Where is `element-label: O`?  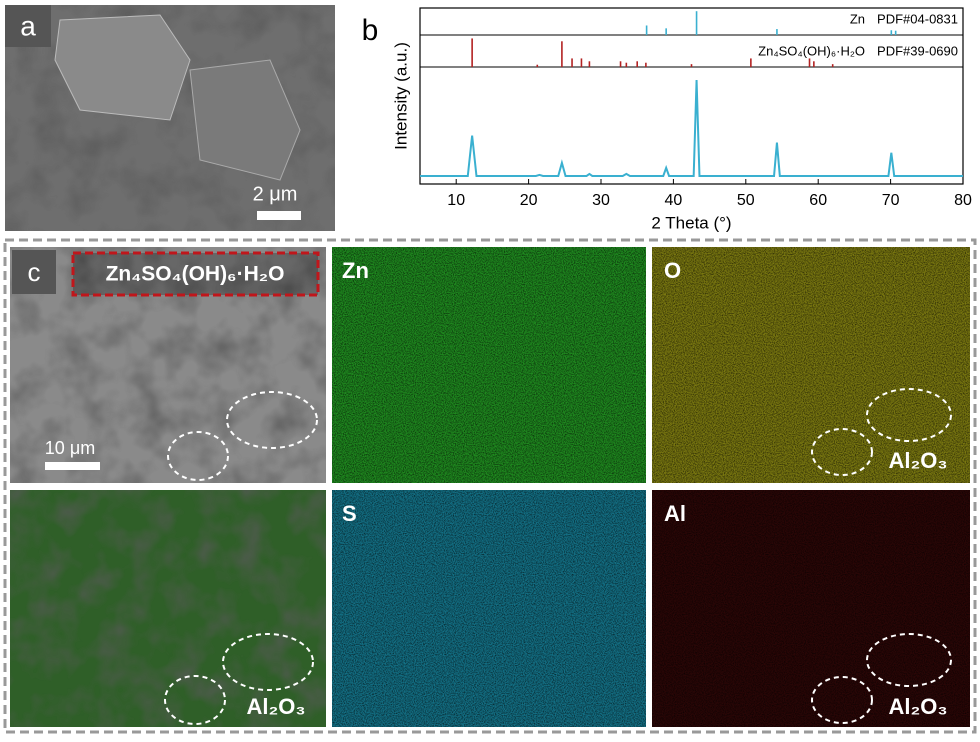
element-label: O is located at coordinates (672, 270).